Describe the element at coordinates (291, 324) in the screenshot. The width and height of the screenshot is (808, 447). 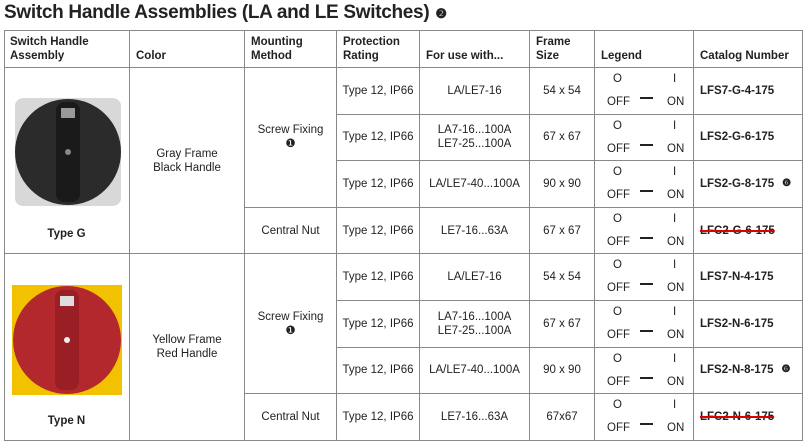
I see `mounting-cell: Screw Fixing ❶` at that location.